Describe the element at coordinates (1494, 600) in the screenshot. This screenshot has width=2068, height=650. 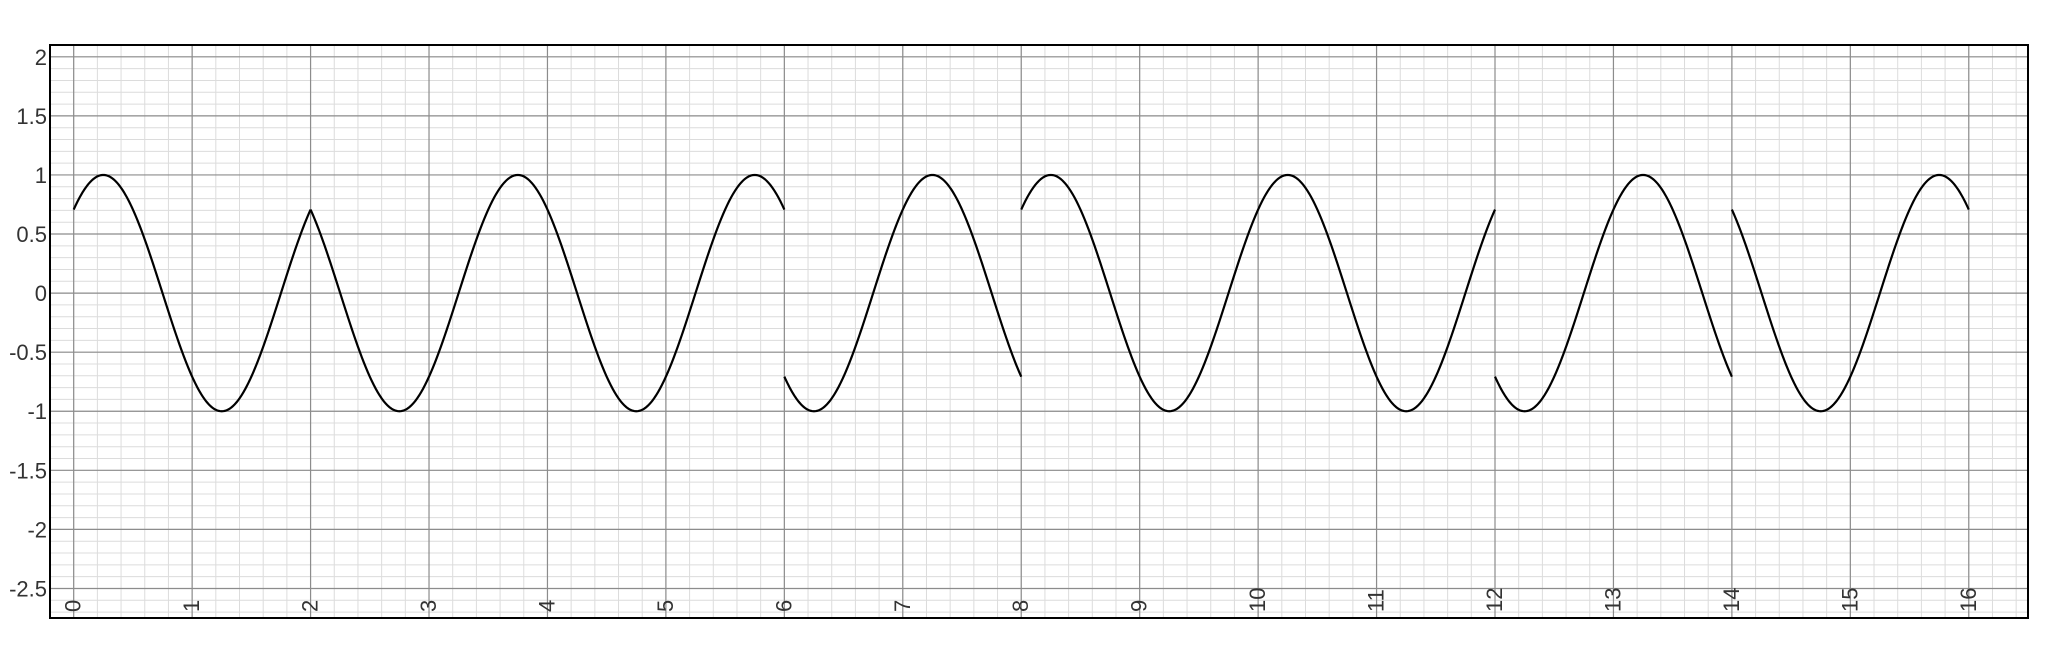
I see `x-tick-label: 12` at that location.